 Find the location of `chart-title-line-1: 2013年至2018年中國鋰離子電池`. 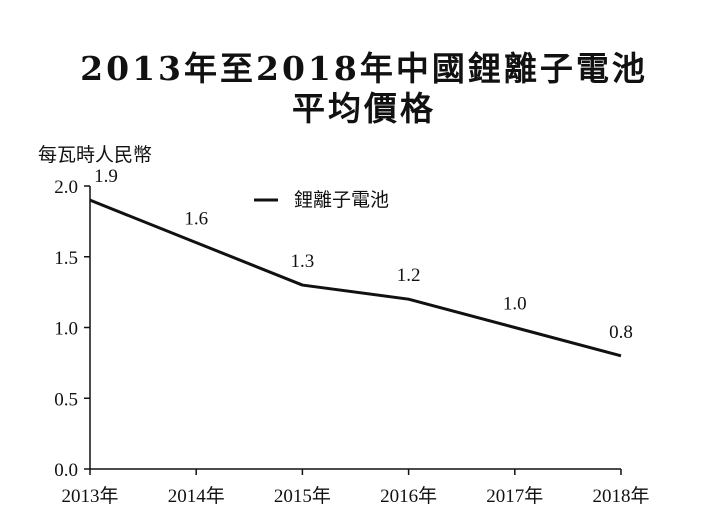

chart-title-line-1: 2013年至2018年中國鋰離子電池 is located at coordinates (364, 68).